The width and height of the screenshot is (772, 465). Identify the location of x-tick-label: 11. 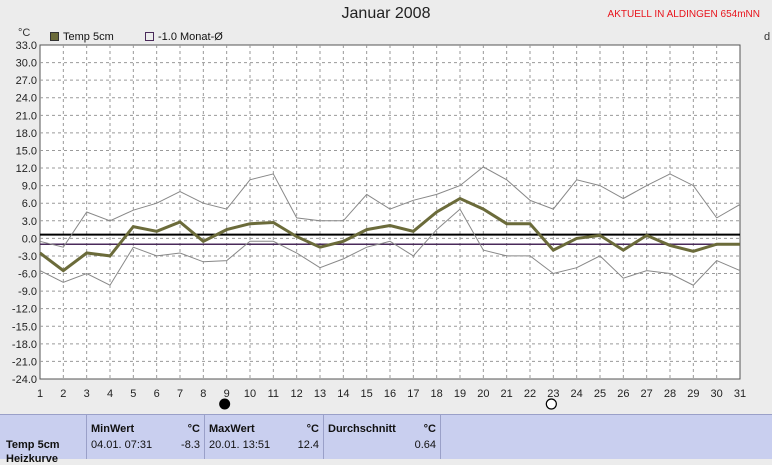
(273, 394).